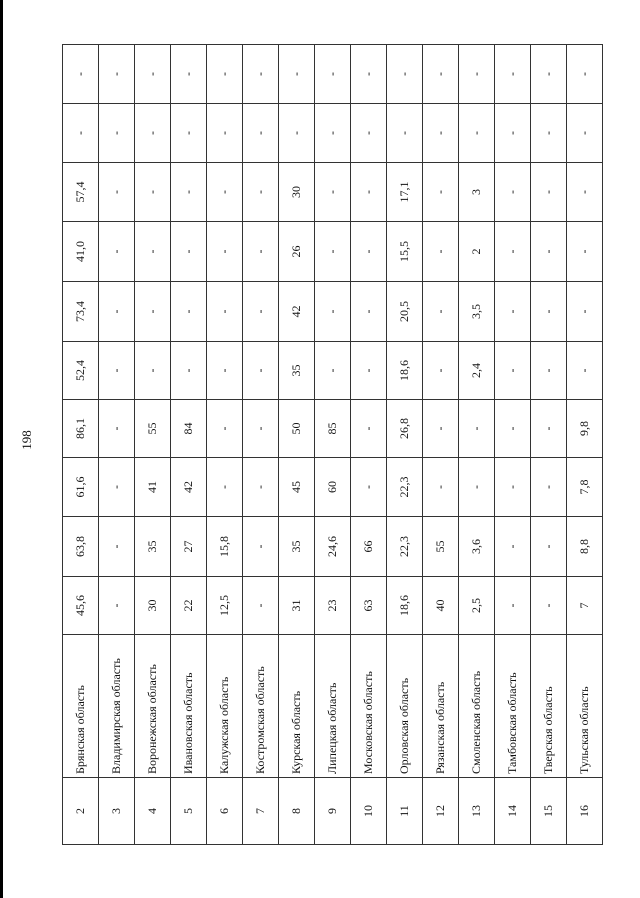 This screenshot has width=640, height=898. Describe the element at coordinates (332, 428) in the screenshot. I see `value-cell: 85` at that location.